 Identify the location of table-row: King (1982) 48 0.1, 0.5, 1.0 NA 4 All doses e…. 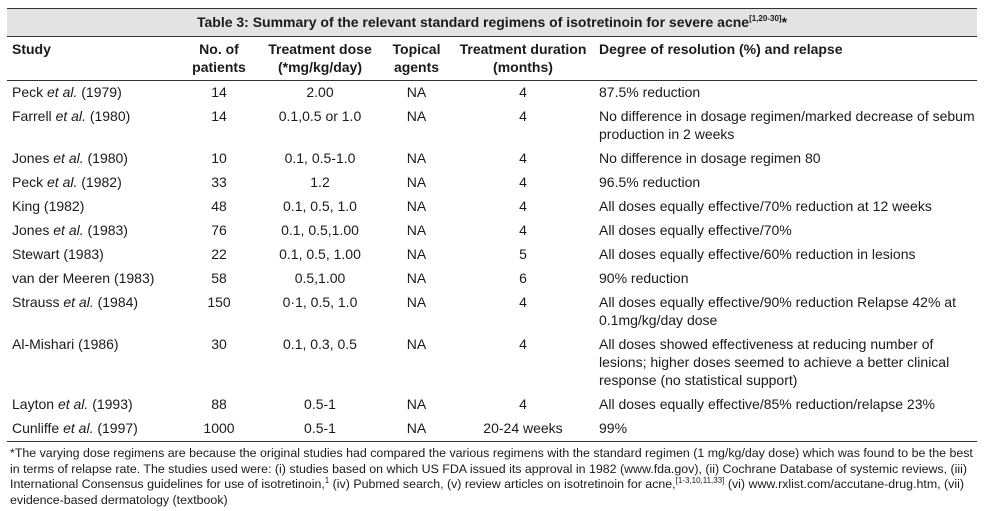
(492, 207).